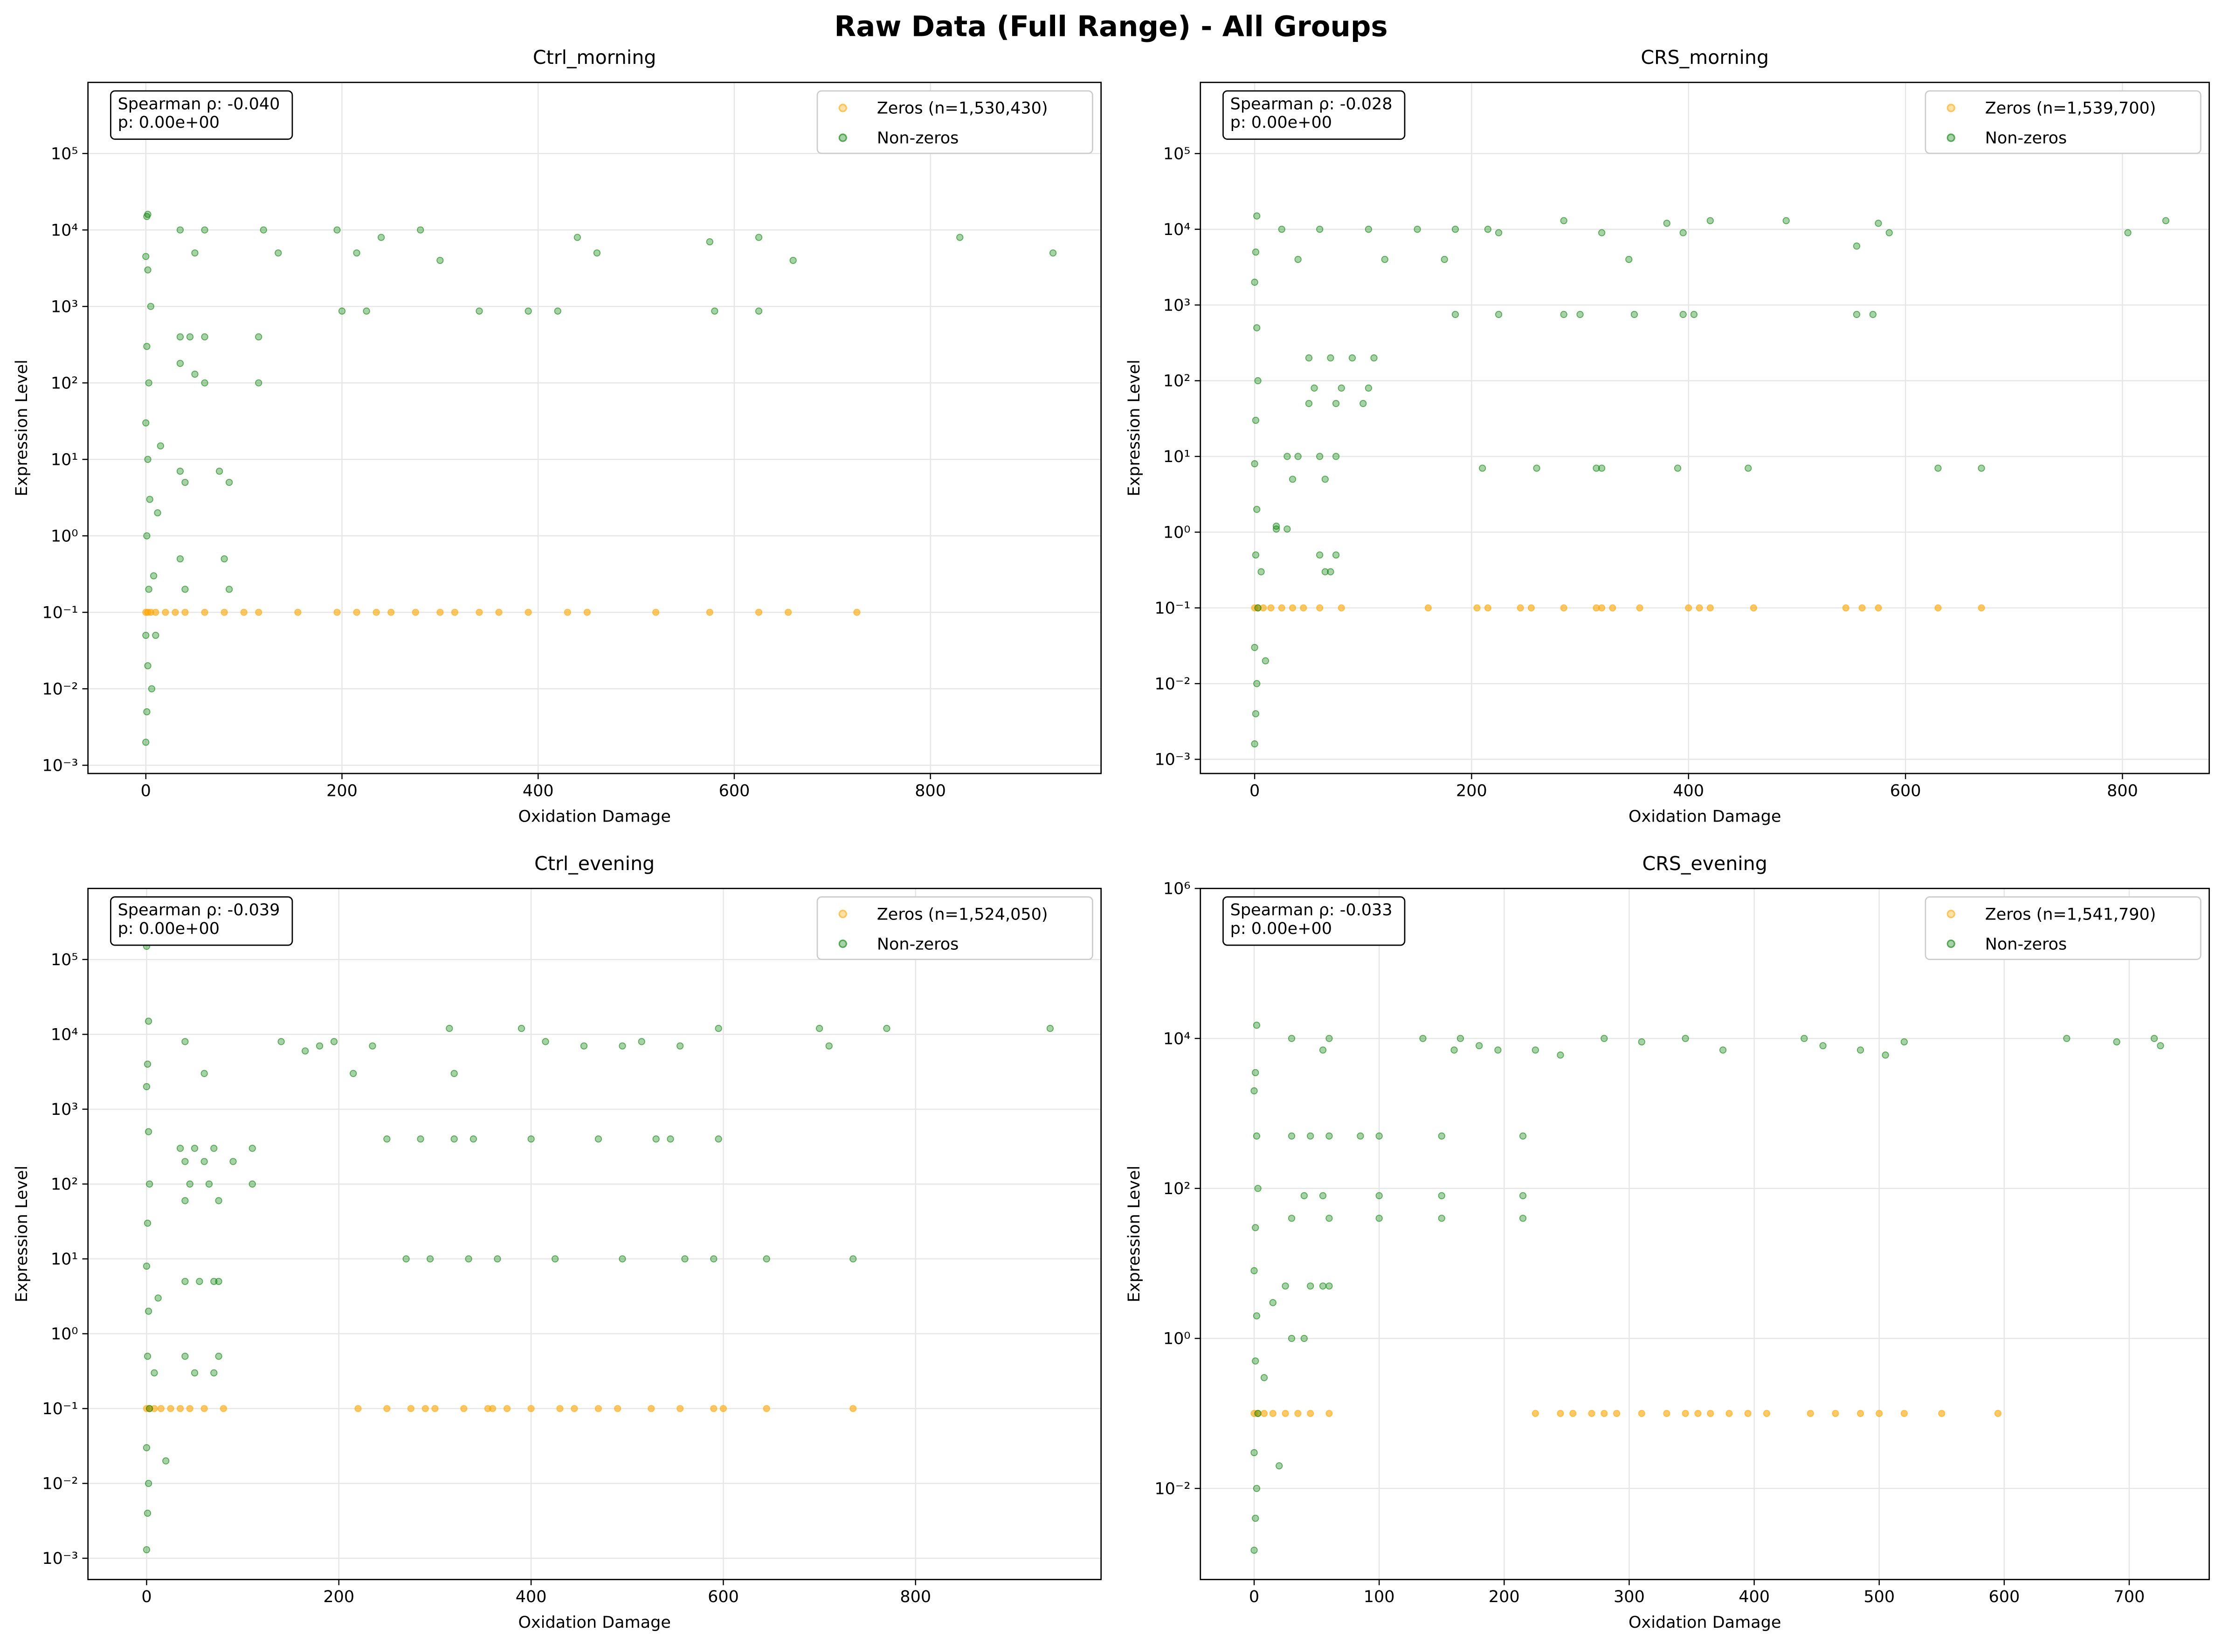 The width and height of the screenshot is (2222, 1652). I want to click on y-tick-label: 10⁰, so click(1177, 532).